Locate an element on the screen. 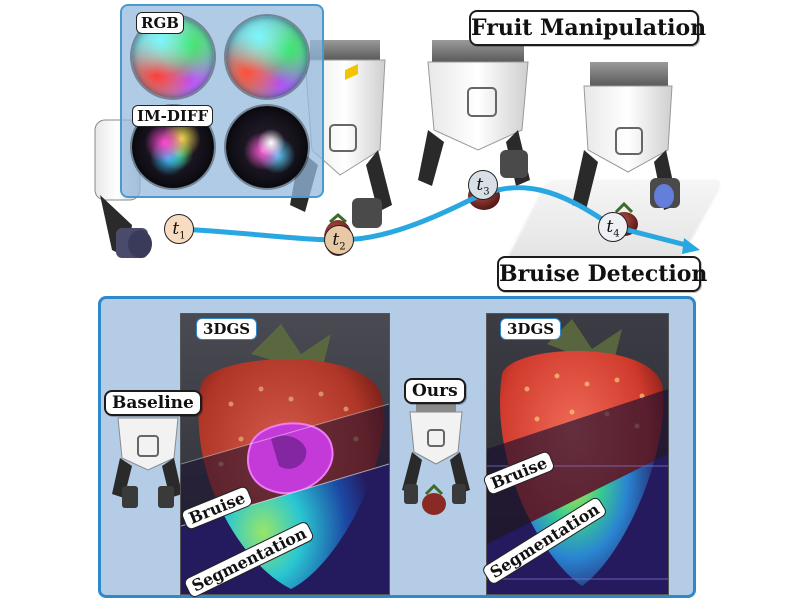 The width and height of the screenshot is (800, 600). baseline-label: Baseline is located at coordinates (153, 403).